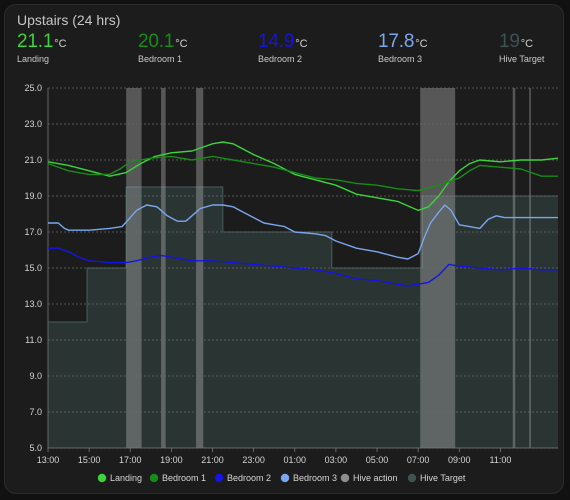  I want to click on y-tick-label: 13.0, so click(33, 304).